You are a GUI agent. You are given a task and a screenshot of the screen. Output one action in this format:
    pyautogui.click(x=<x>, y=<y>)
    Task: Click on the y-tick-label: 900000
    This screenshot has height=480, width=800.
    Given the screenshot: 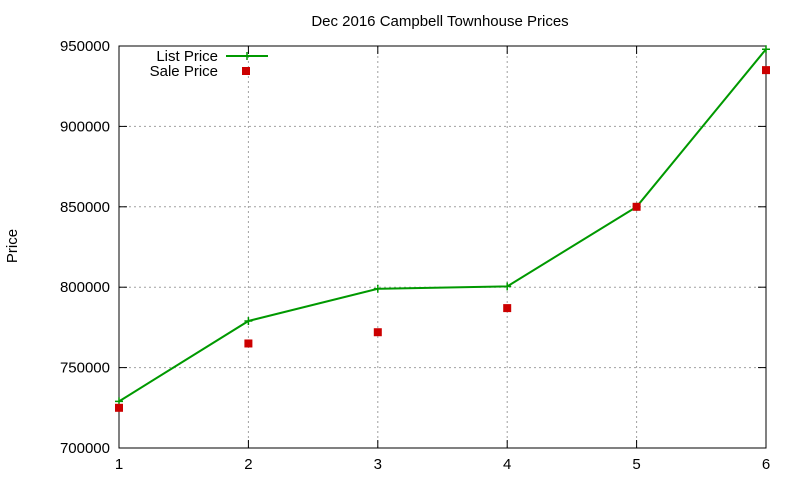 What is the action you would take?
    pyautogui.click(x=85, y=126)
    